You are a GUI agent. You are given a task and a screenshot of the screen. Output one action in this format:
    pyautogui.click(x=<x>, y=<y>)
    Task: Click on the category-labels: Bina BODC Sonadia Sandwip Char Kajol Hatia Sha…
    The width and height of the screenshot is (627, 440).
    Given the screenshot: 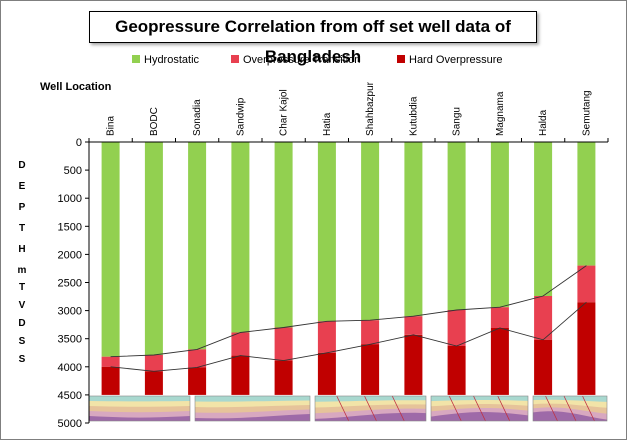 What is the action you would take?
    pyautogui.click(x=349, y=108)
    